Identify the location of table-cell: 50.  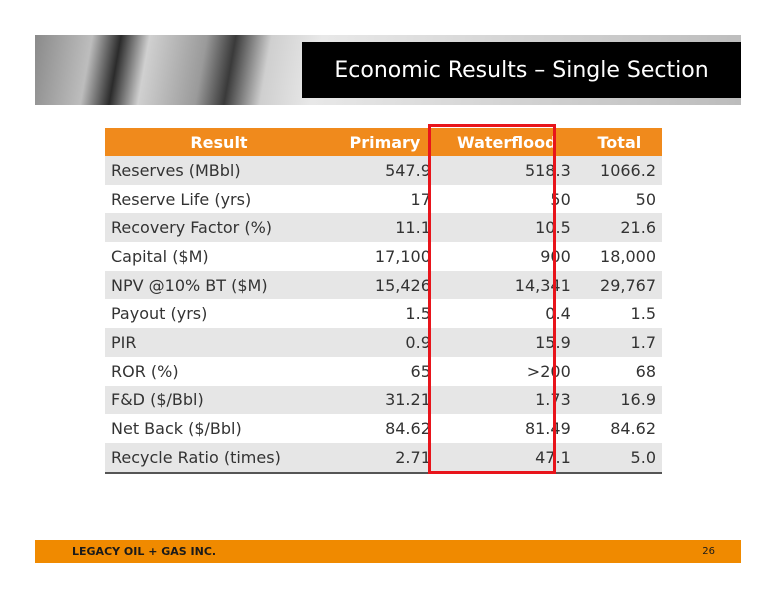
(645, 199).